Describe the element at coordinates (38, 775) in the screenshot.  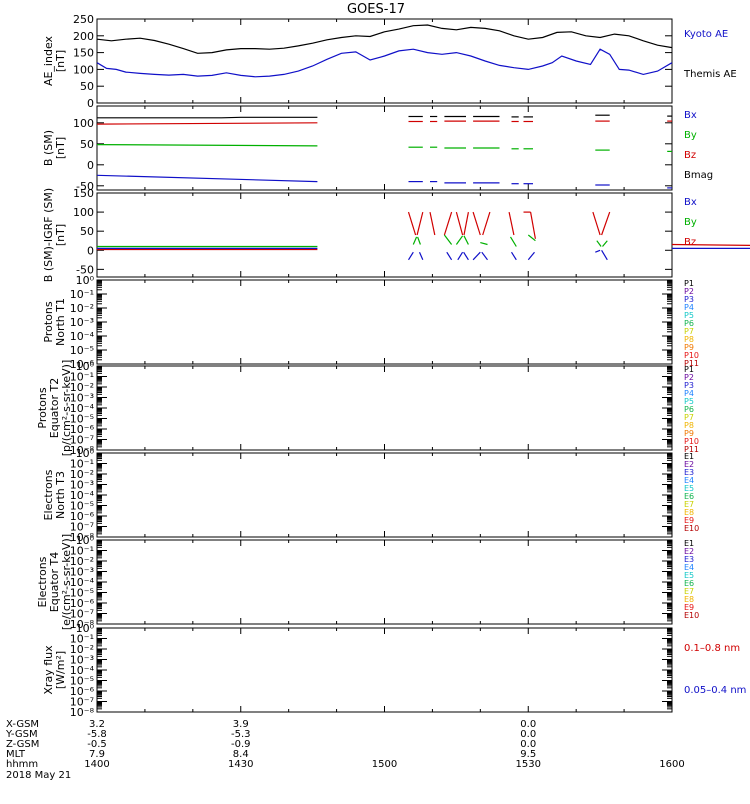
I see `ephemeris-date: 2018 May 21` at that location.